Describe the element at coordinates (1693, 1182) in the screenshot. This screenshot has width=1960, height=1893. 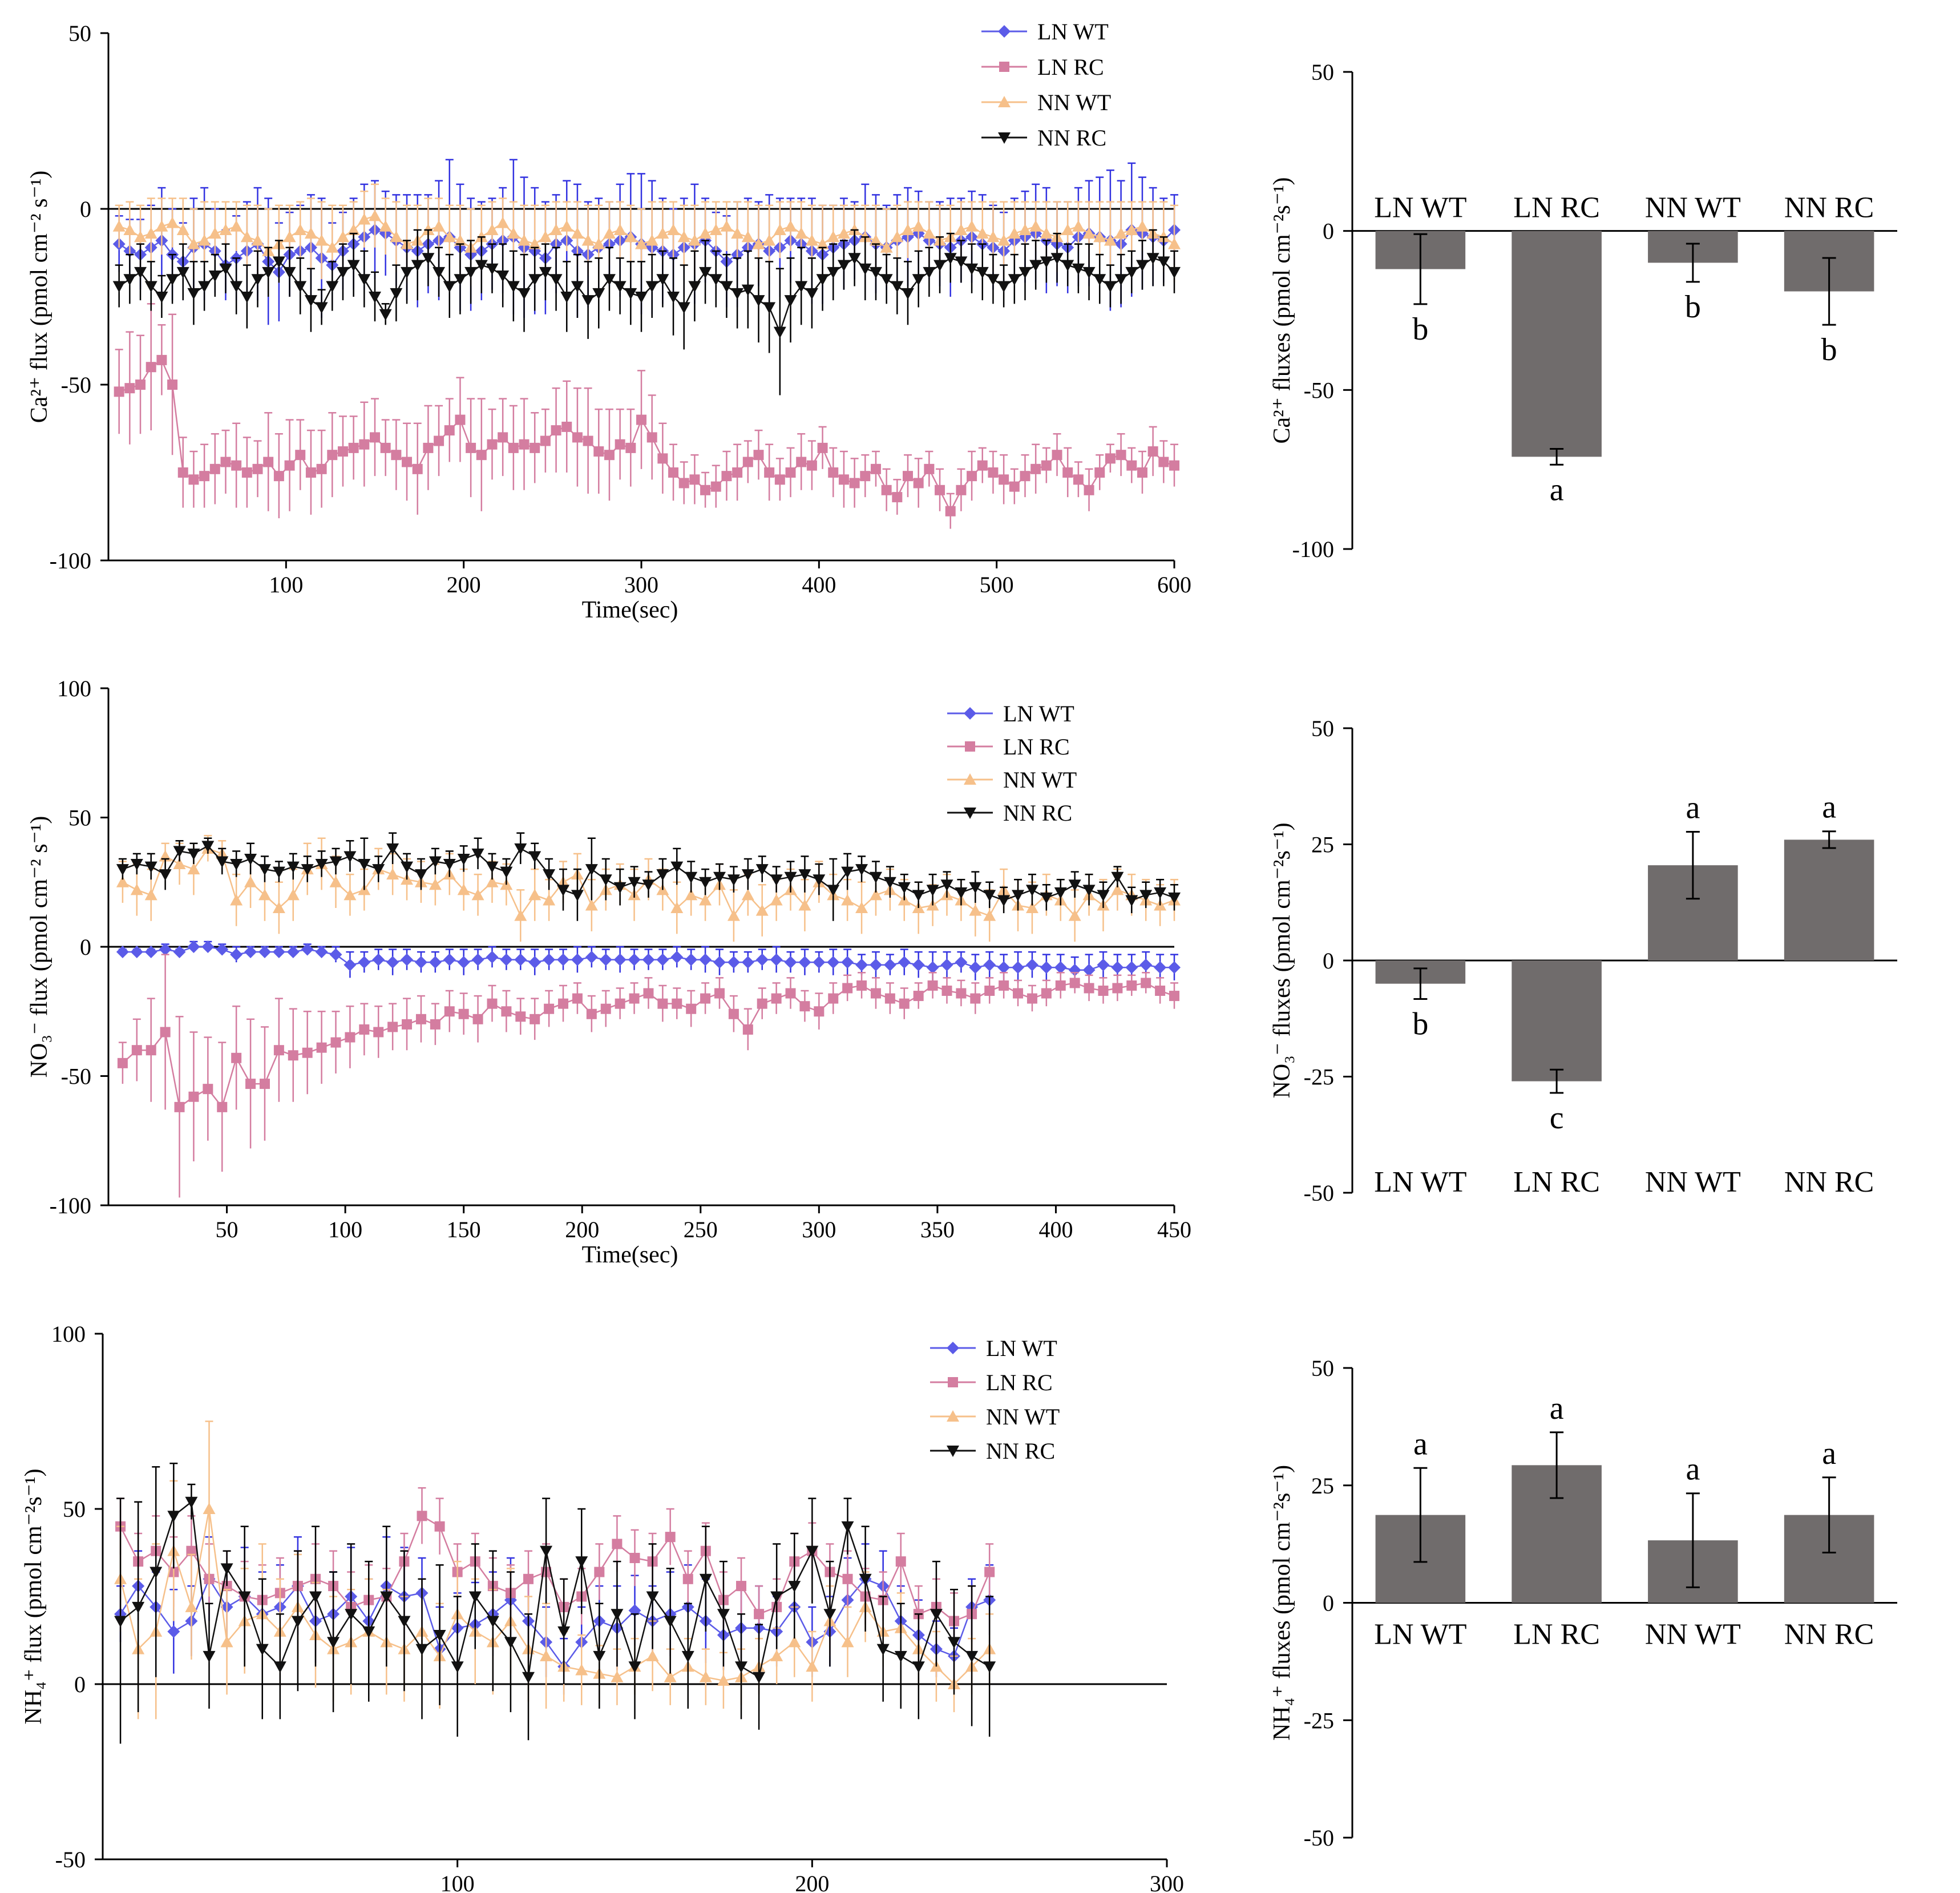
I see `no3_bar-category-label: NN WT` at that location.